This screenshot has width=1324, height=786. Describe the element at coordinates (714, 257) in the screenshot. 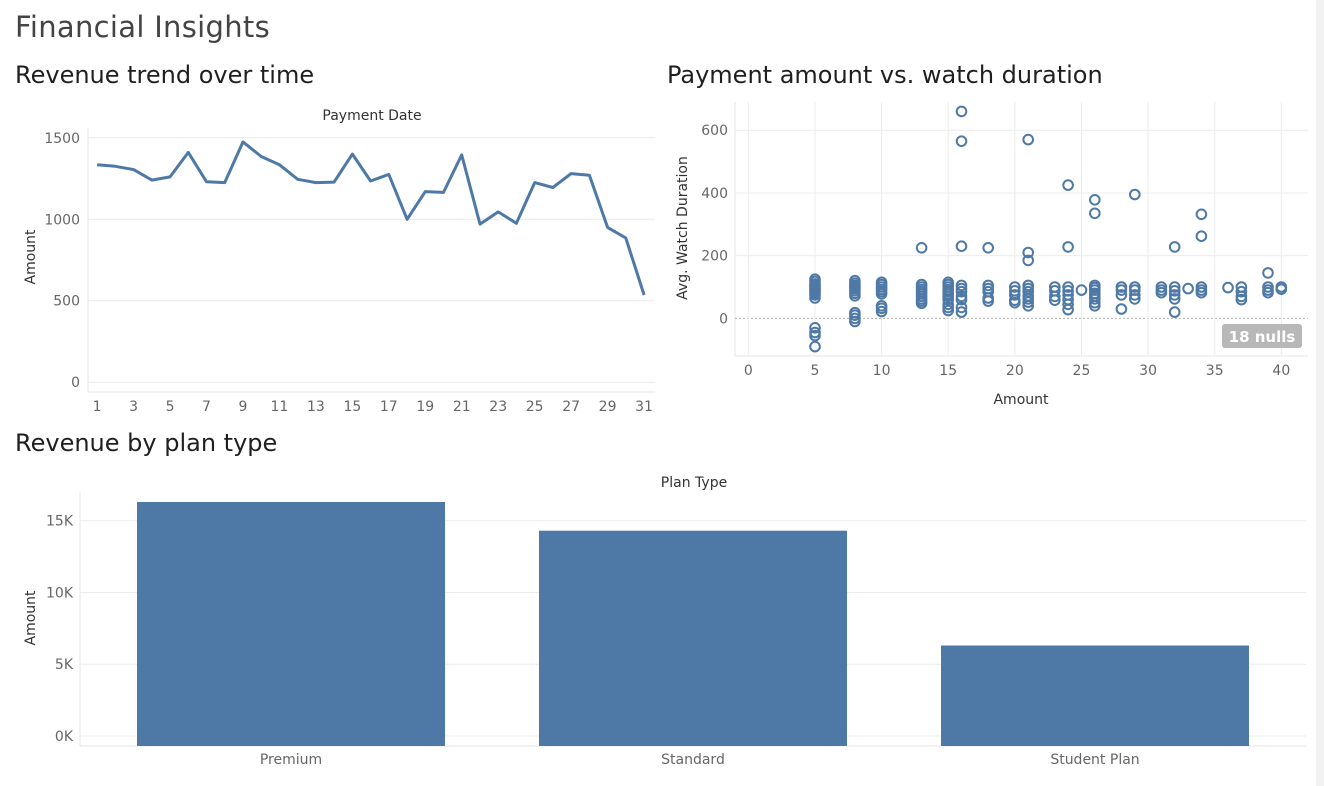

I see `scatter-y-tick-label: 200` at that location.